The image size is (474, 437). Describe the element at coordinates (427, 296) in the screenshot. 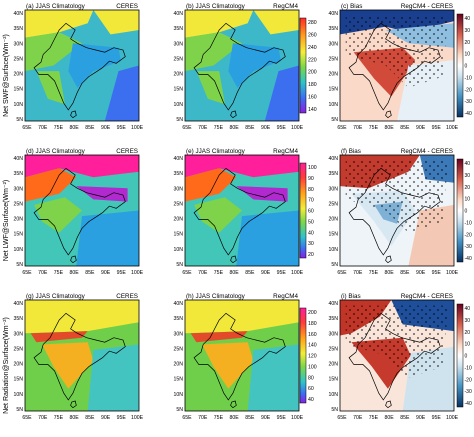

I see `panel-source: RegCM4 - CERES` at that location.